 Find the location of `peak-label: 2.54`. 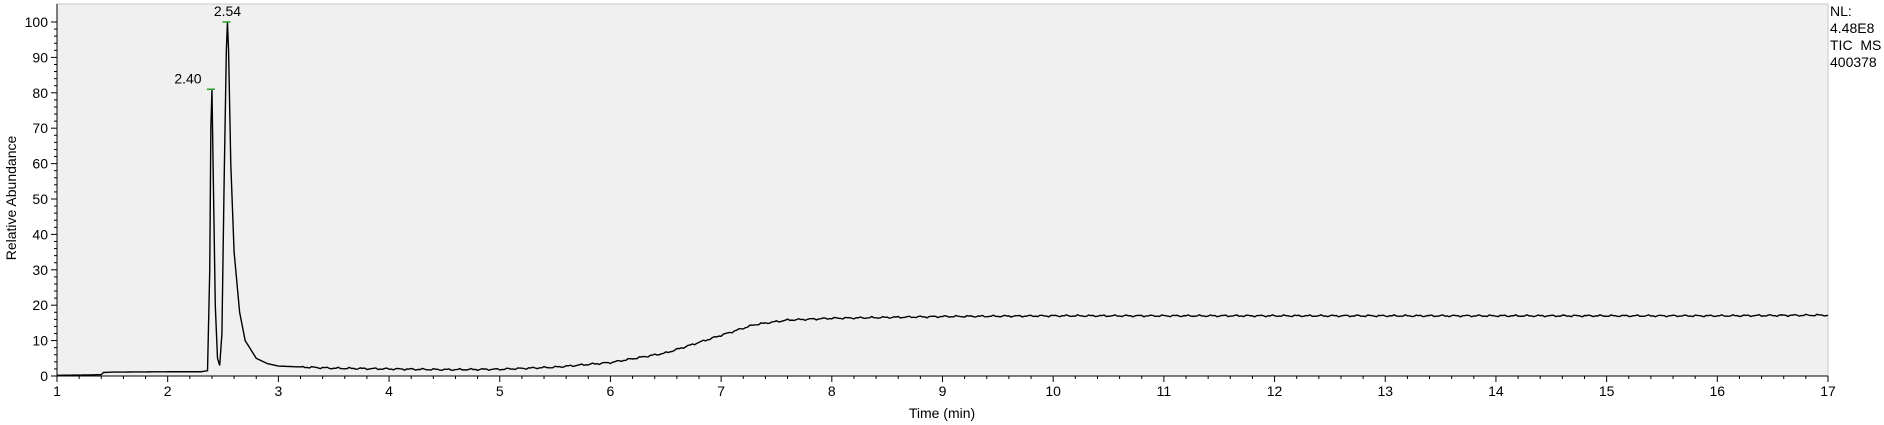

peak-label: 2.54 is located at coordinates (227, 11).